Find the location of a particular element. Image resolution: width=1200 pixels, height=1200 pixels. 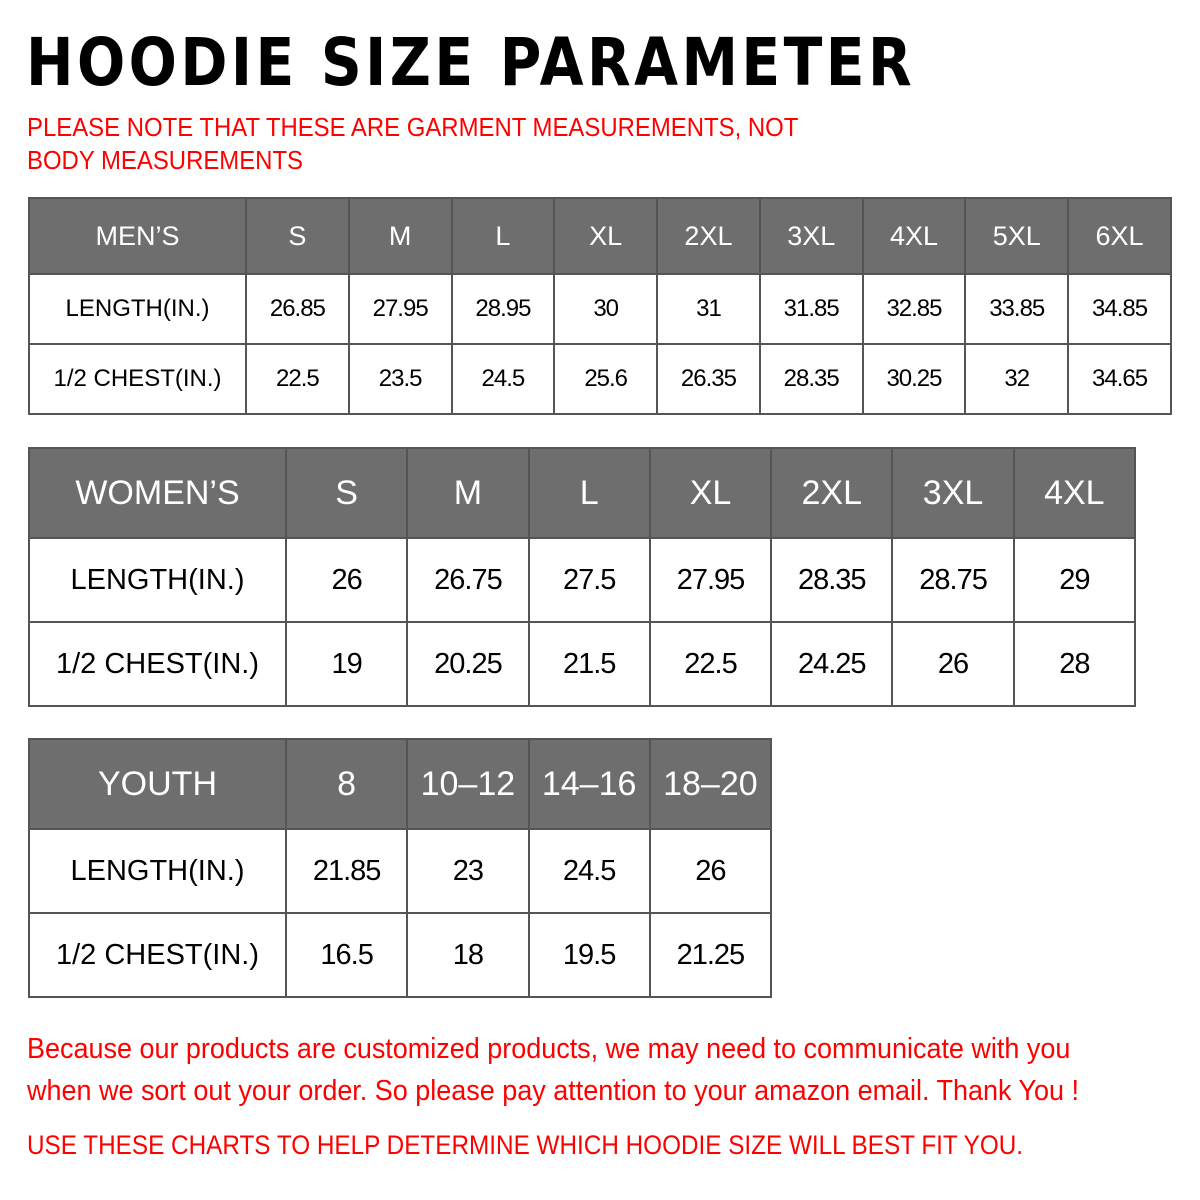

measurement-value: 27.5 is located at coordinates (589, 580).